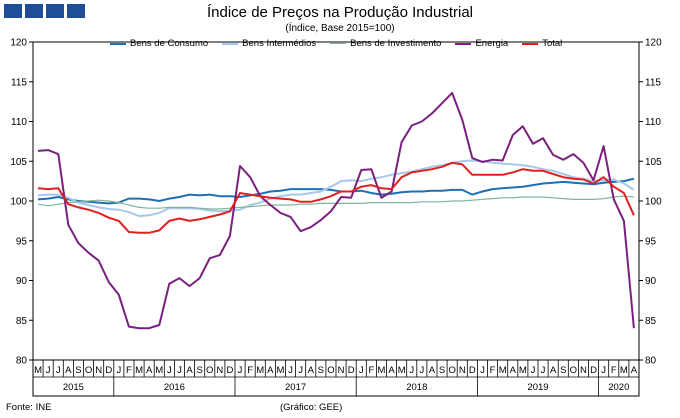  I want to click on y-tick-label-right: 90, so click(651, 281).